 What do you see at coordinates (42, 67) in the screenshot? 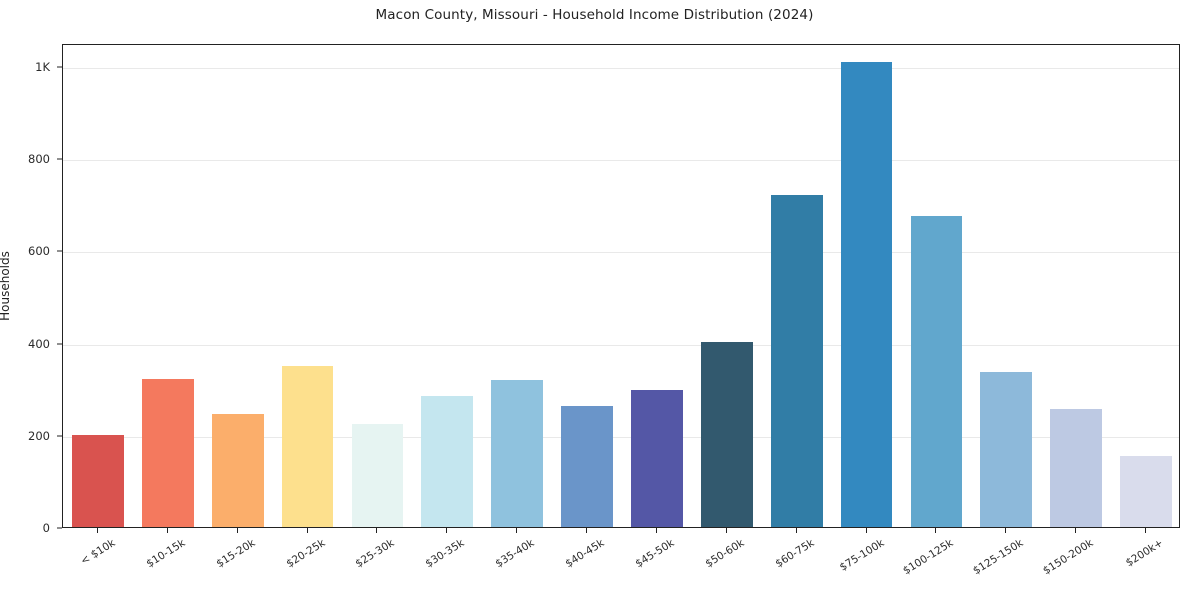
I see `y-tick-label-5: 1K` at bounding box center [42, 67].